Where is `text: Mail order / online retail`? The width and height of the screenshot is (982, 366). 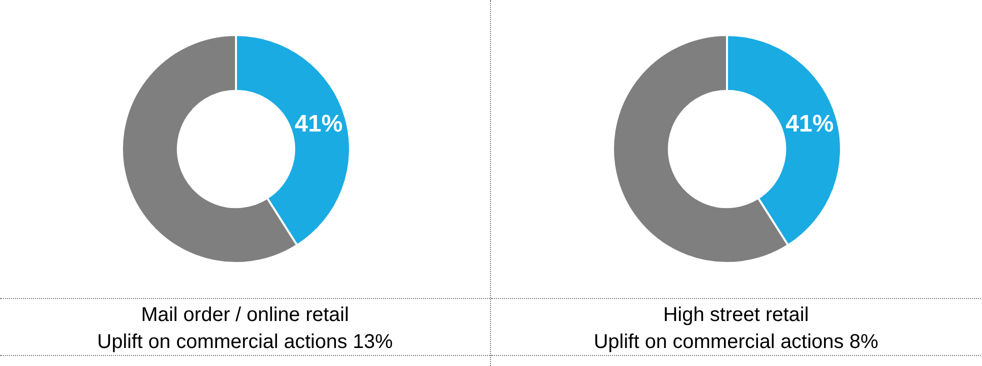 text: Mail order / online retail is located at coordinates (245, 315).